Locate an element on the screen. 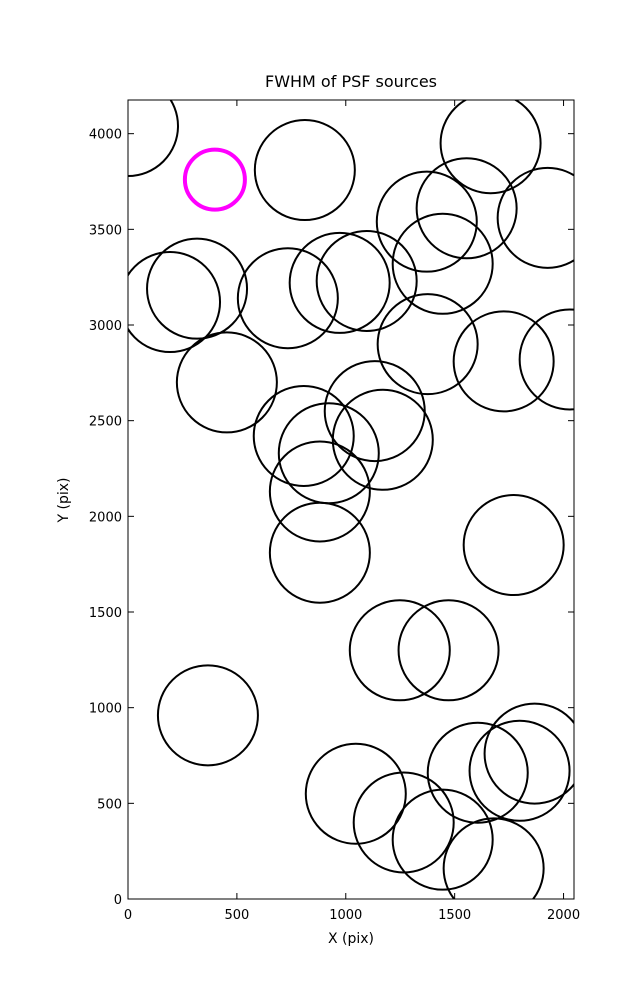 This screenshot has width=637, height=1004. y-tick-label: 1000 is located at coordinates (105, 709).